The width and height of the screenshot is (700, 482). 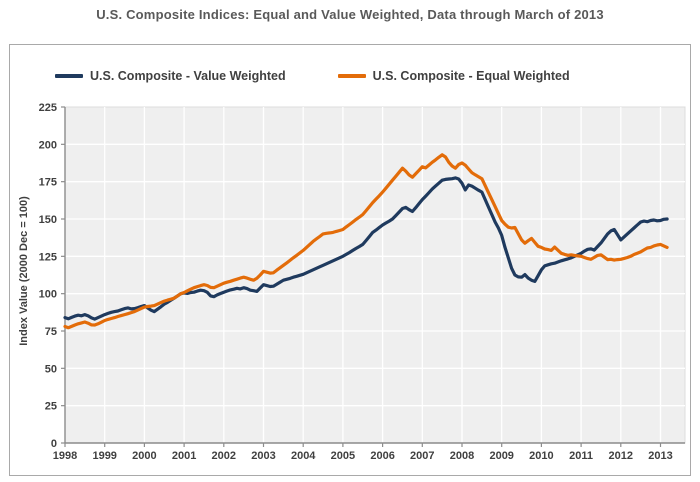 What do you see at coordinates (382, 456) in the screenshot?
I see `svg-text: 2006` at bounding box center [382, 456].